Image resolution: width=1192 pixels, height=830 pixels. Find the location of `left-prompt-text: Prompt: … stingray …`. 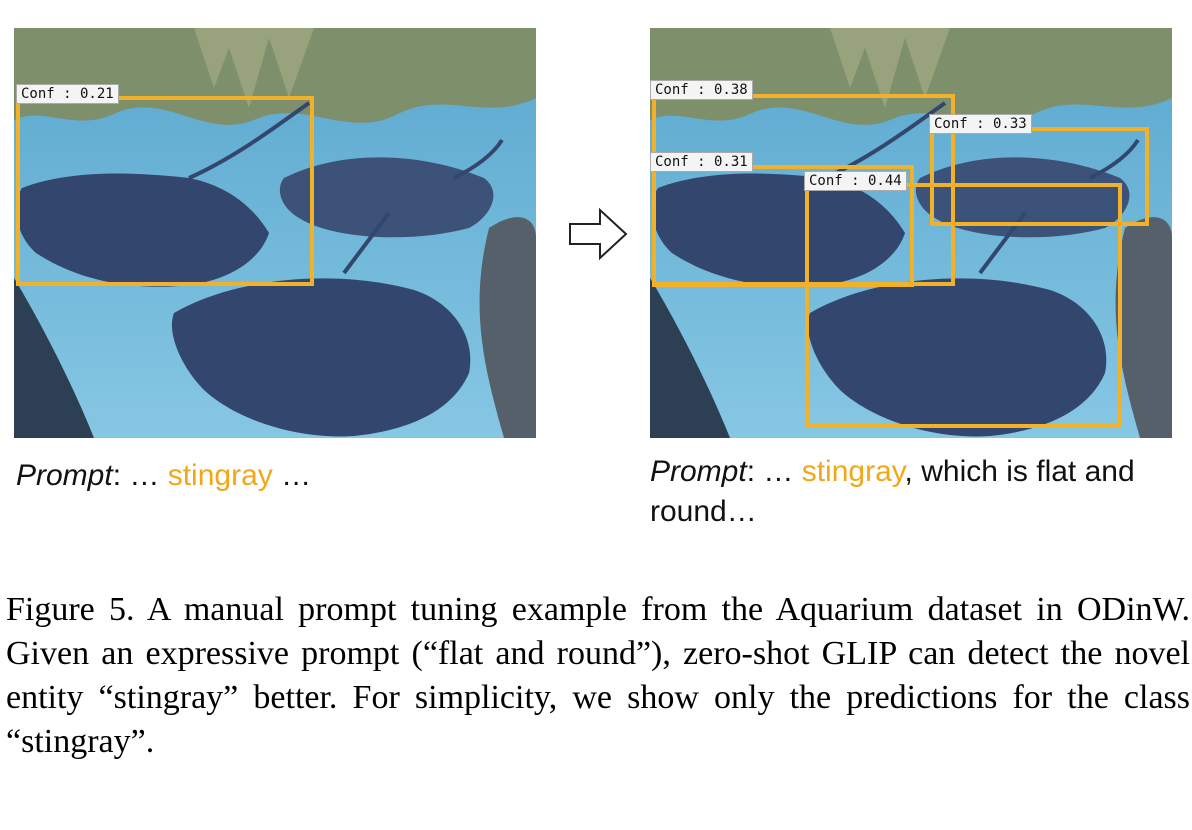

left-prompt-text: Prompt: … stingray … is located at coordinates (276, 476).